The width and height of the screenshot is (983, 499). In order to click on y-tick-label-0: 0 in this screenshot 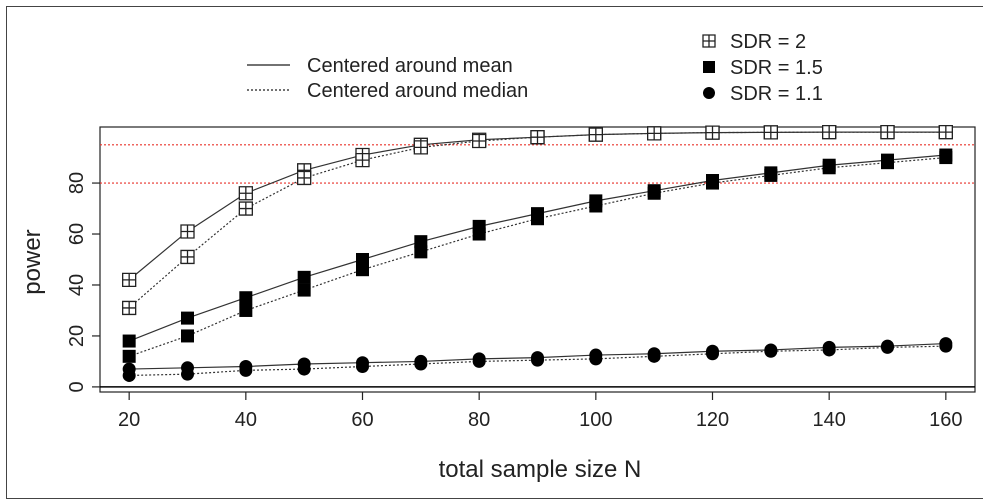, I will do `click(77, 386)`.